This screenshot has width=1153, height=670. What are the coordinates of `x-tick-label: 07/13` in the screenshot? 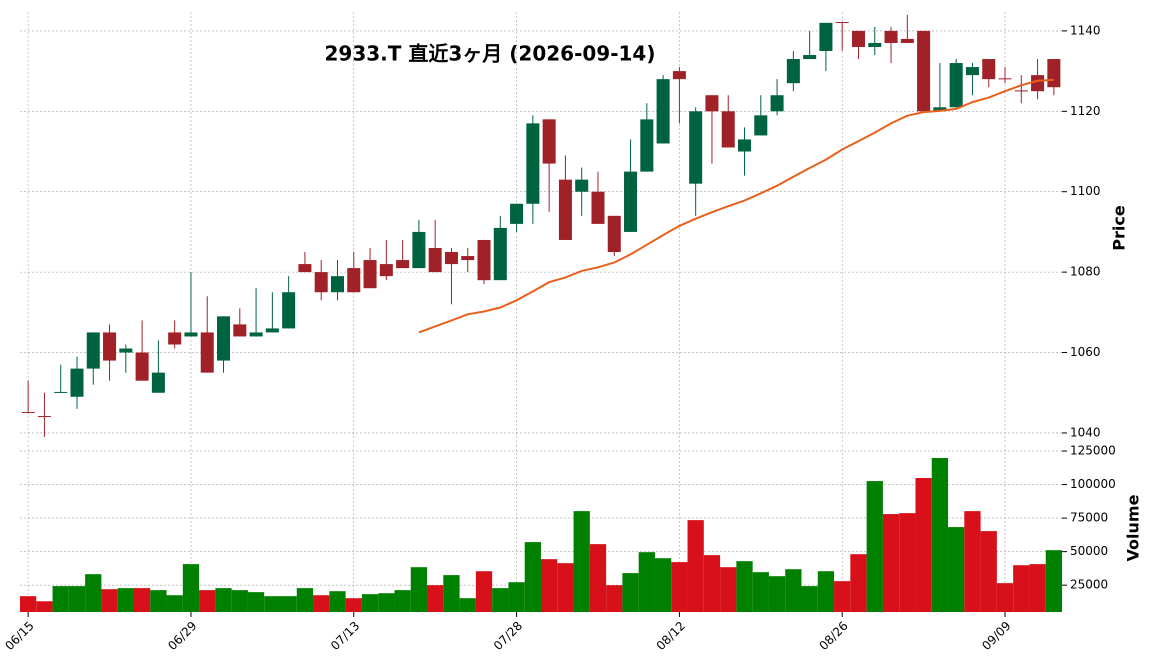 It's located at (345, 636).